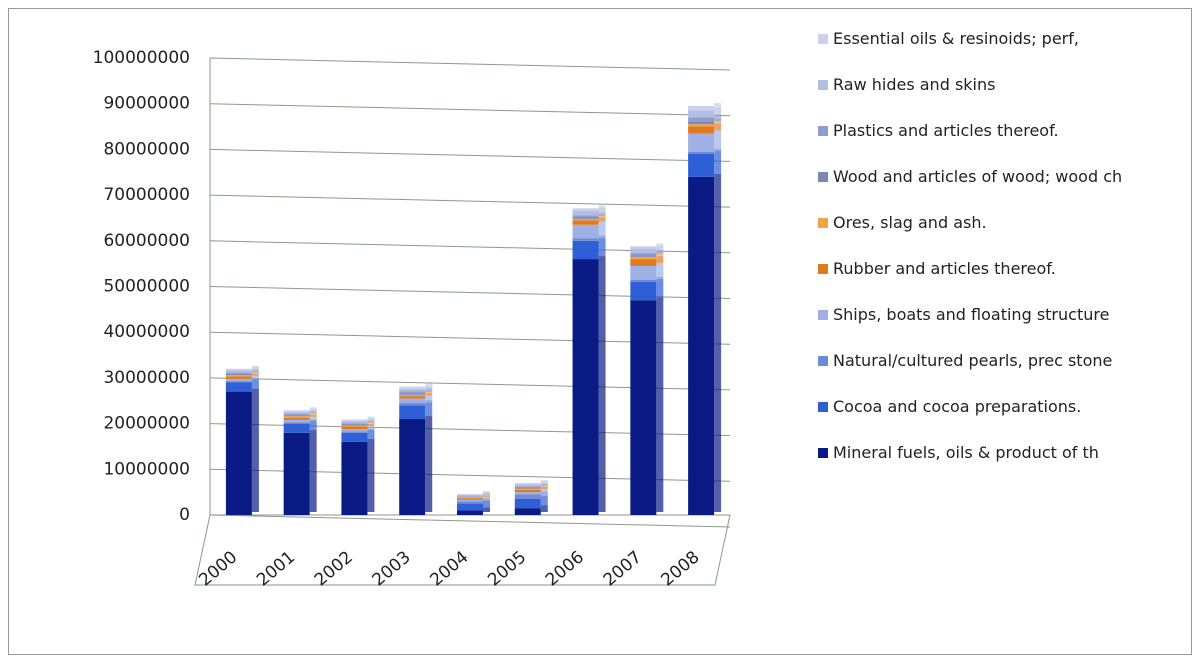 This screenshot has height=665, width=1202. Describe the element at coordinates (146, 424) in the screenshot. I see `y-tick-label: 20000000` at that location.